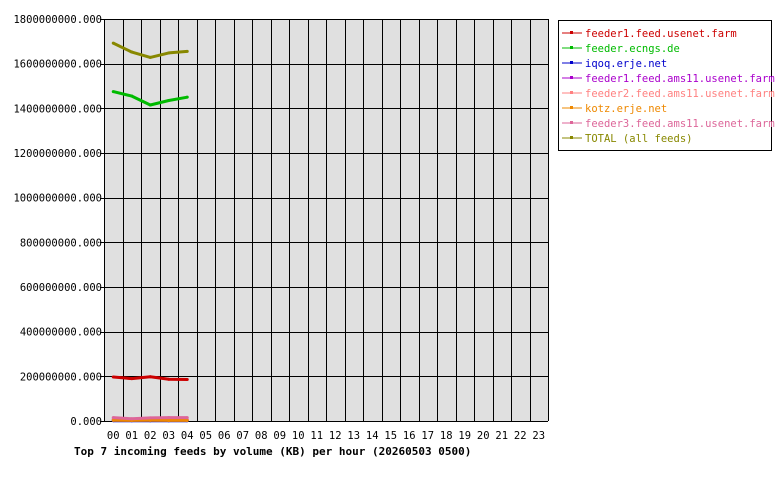 This screenshot has width=780, height=480. I want to click on x-tick-label: 20, so click(483, 436).